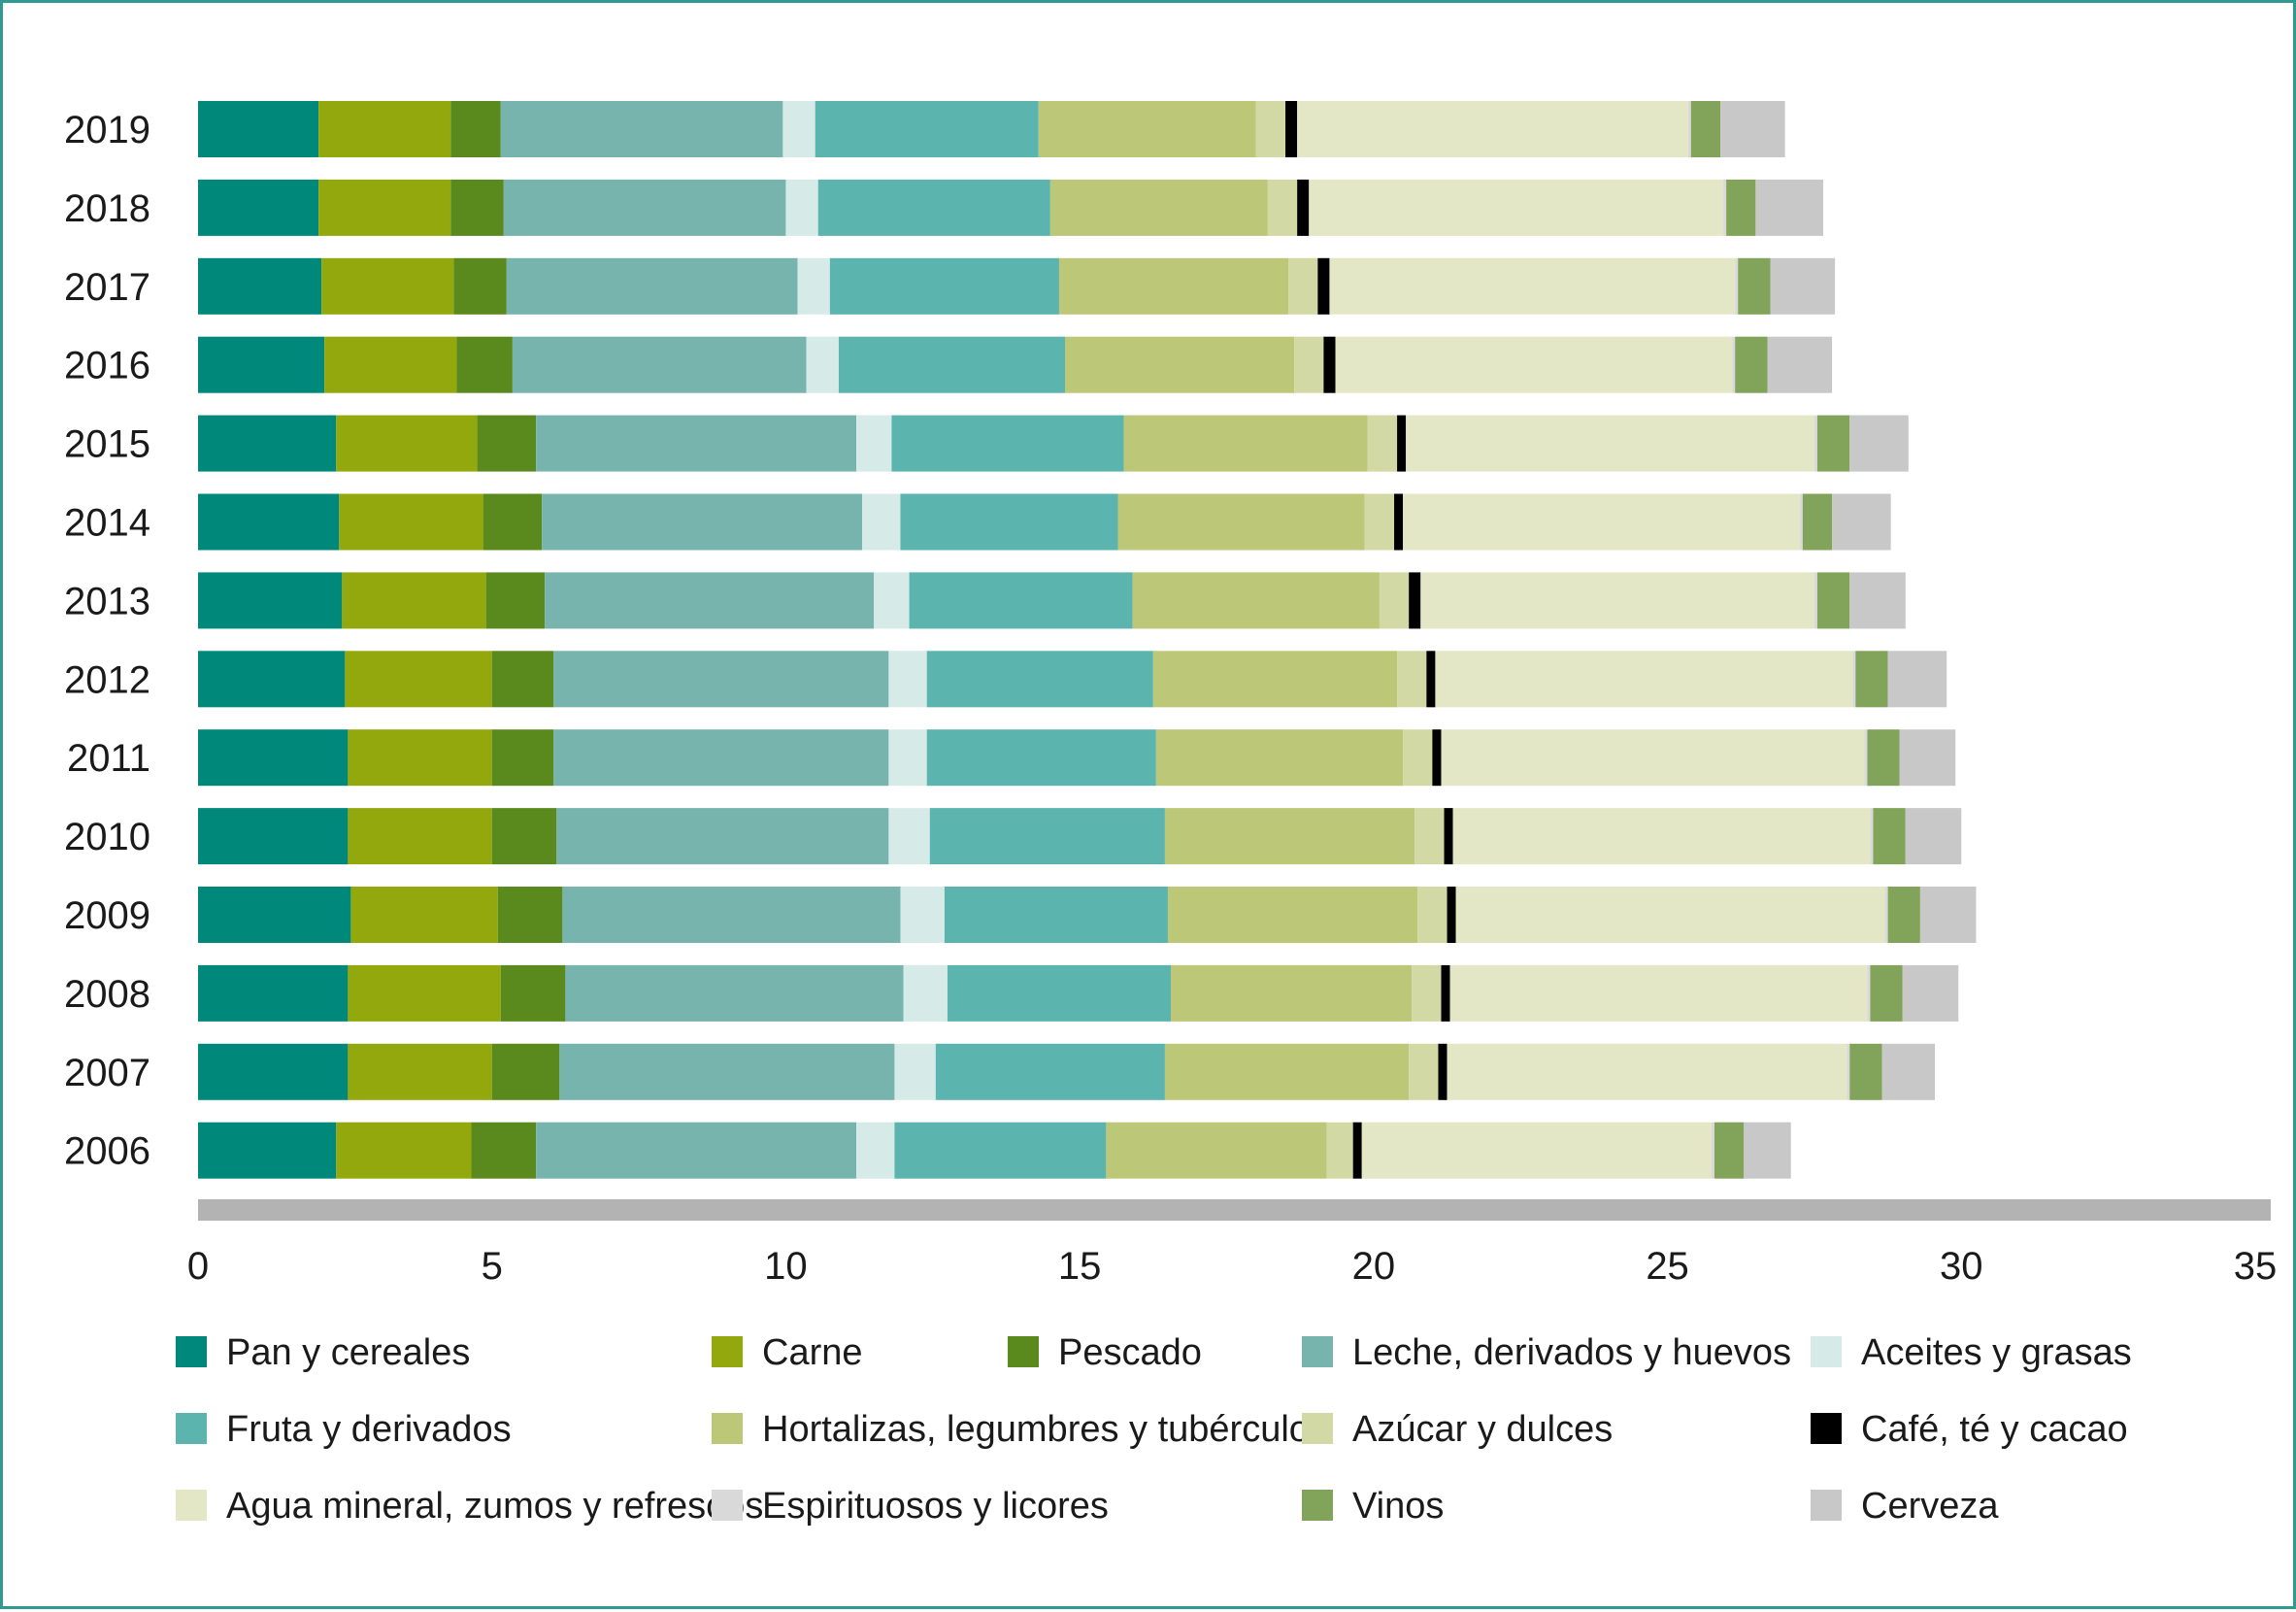  What do you see at coordinates (1105, 1352) in the screenshot?
I see `legend-item: Pescado` at bounding box center [1105, 1352].